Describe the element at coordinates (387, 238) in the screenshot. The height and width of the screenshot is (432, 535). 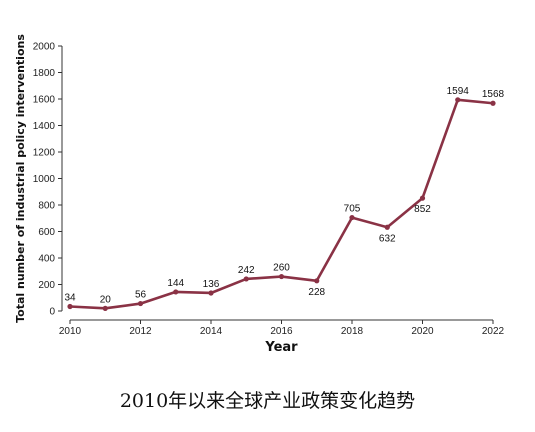
I see `data-label: 632` at that location.